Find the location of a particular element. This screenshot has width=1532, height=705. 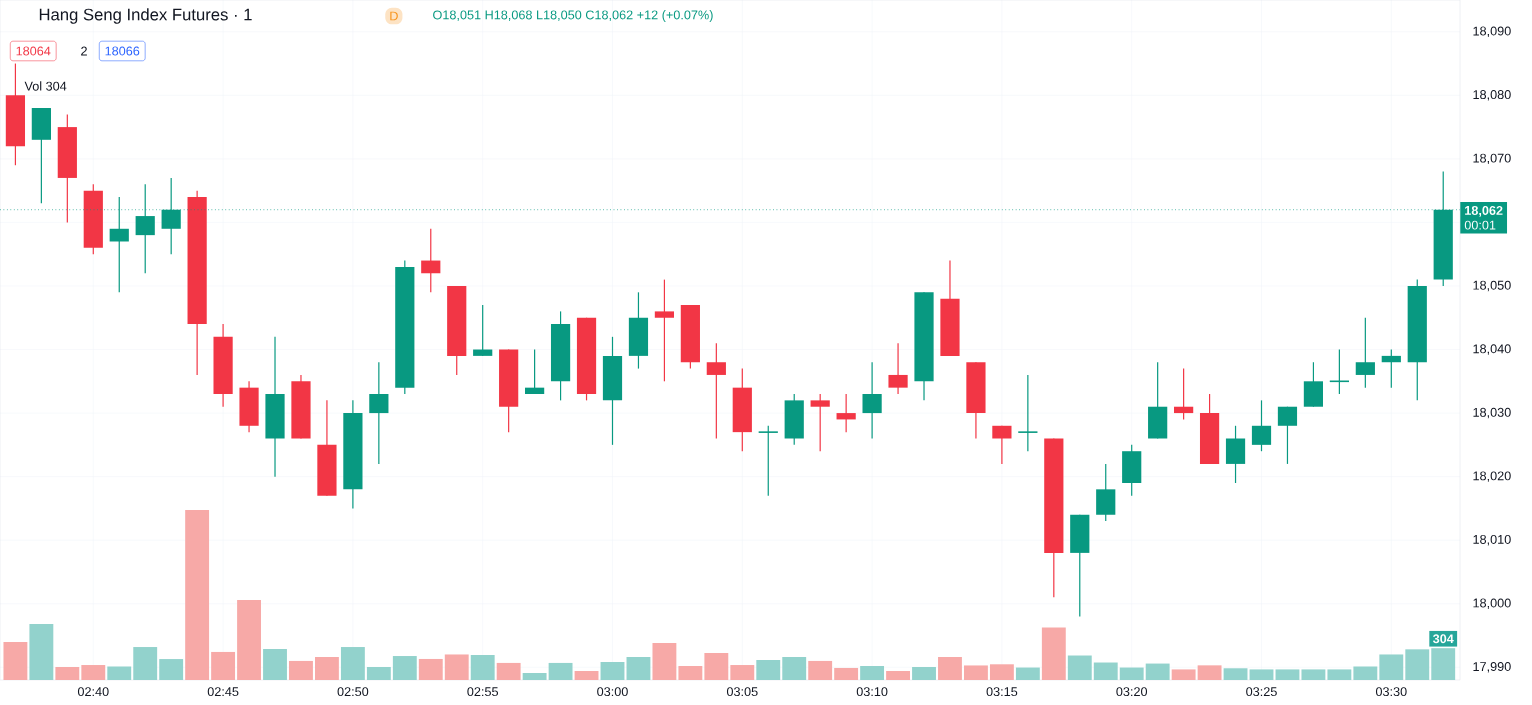

text: 00:01 is located at coordinates (1480, 225).